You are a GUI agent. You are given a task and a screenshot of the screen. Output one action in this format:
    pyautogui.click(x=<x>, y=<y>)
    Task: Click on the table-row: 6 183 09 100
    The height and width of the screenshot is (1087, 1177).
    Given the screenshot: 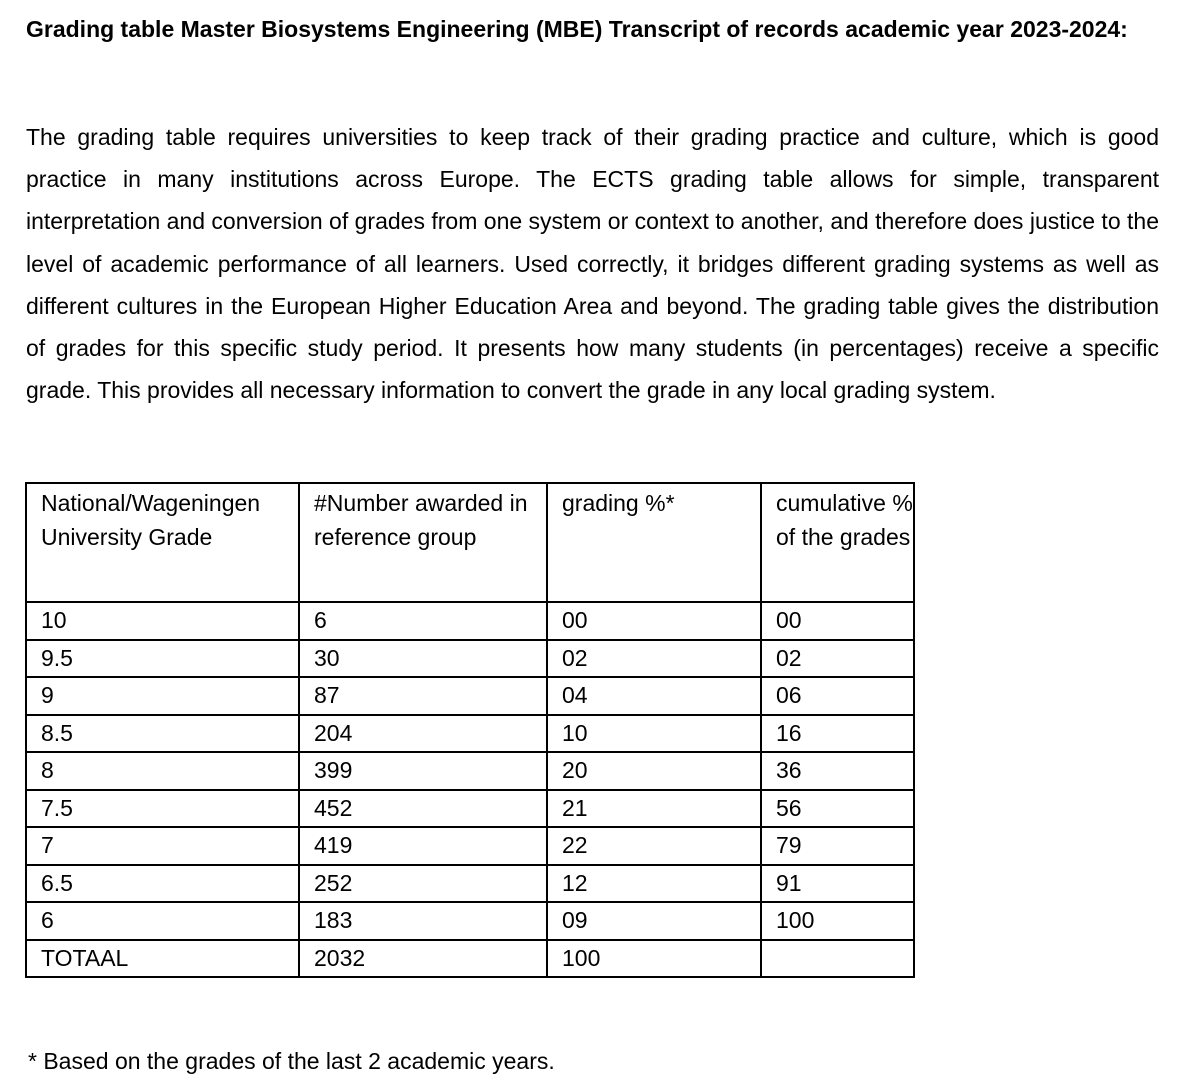 What is the action you would take?
    pyautogui.click(x=470, y=921)
    